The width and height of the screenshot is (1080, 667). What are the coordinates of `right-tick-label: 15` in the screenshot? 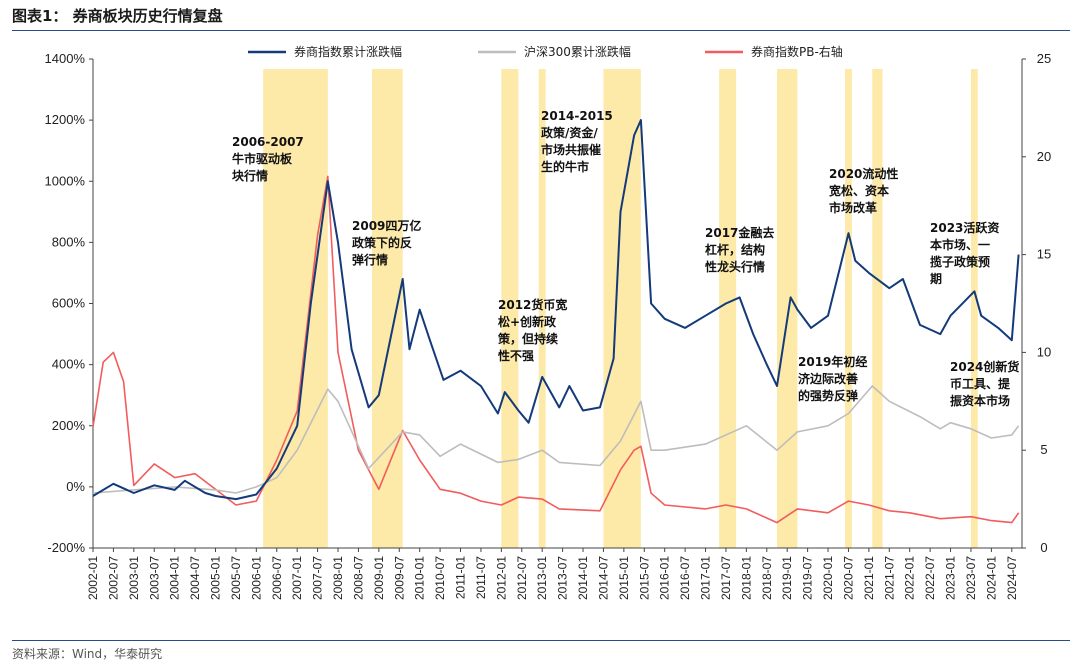 It's located at (1044, 254).